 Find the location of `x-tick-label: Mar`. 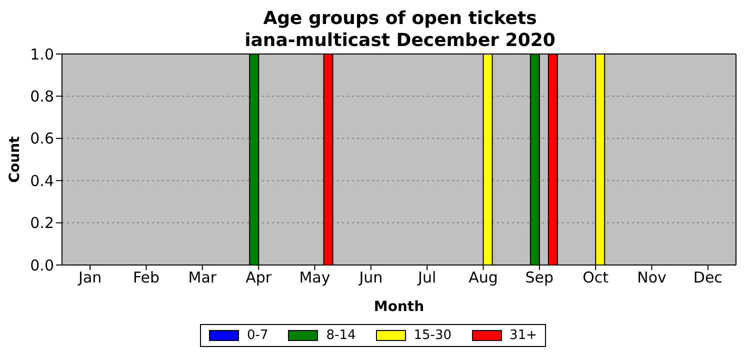

x-tick-label: Mar is located at coordinates (203, 277).